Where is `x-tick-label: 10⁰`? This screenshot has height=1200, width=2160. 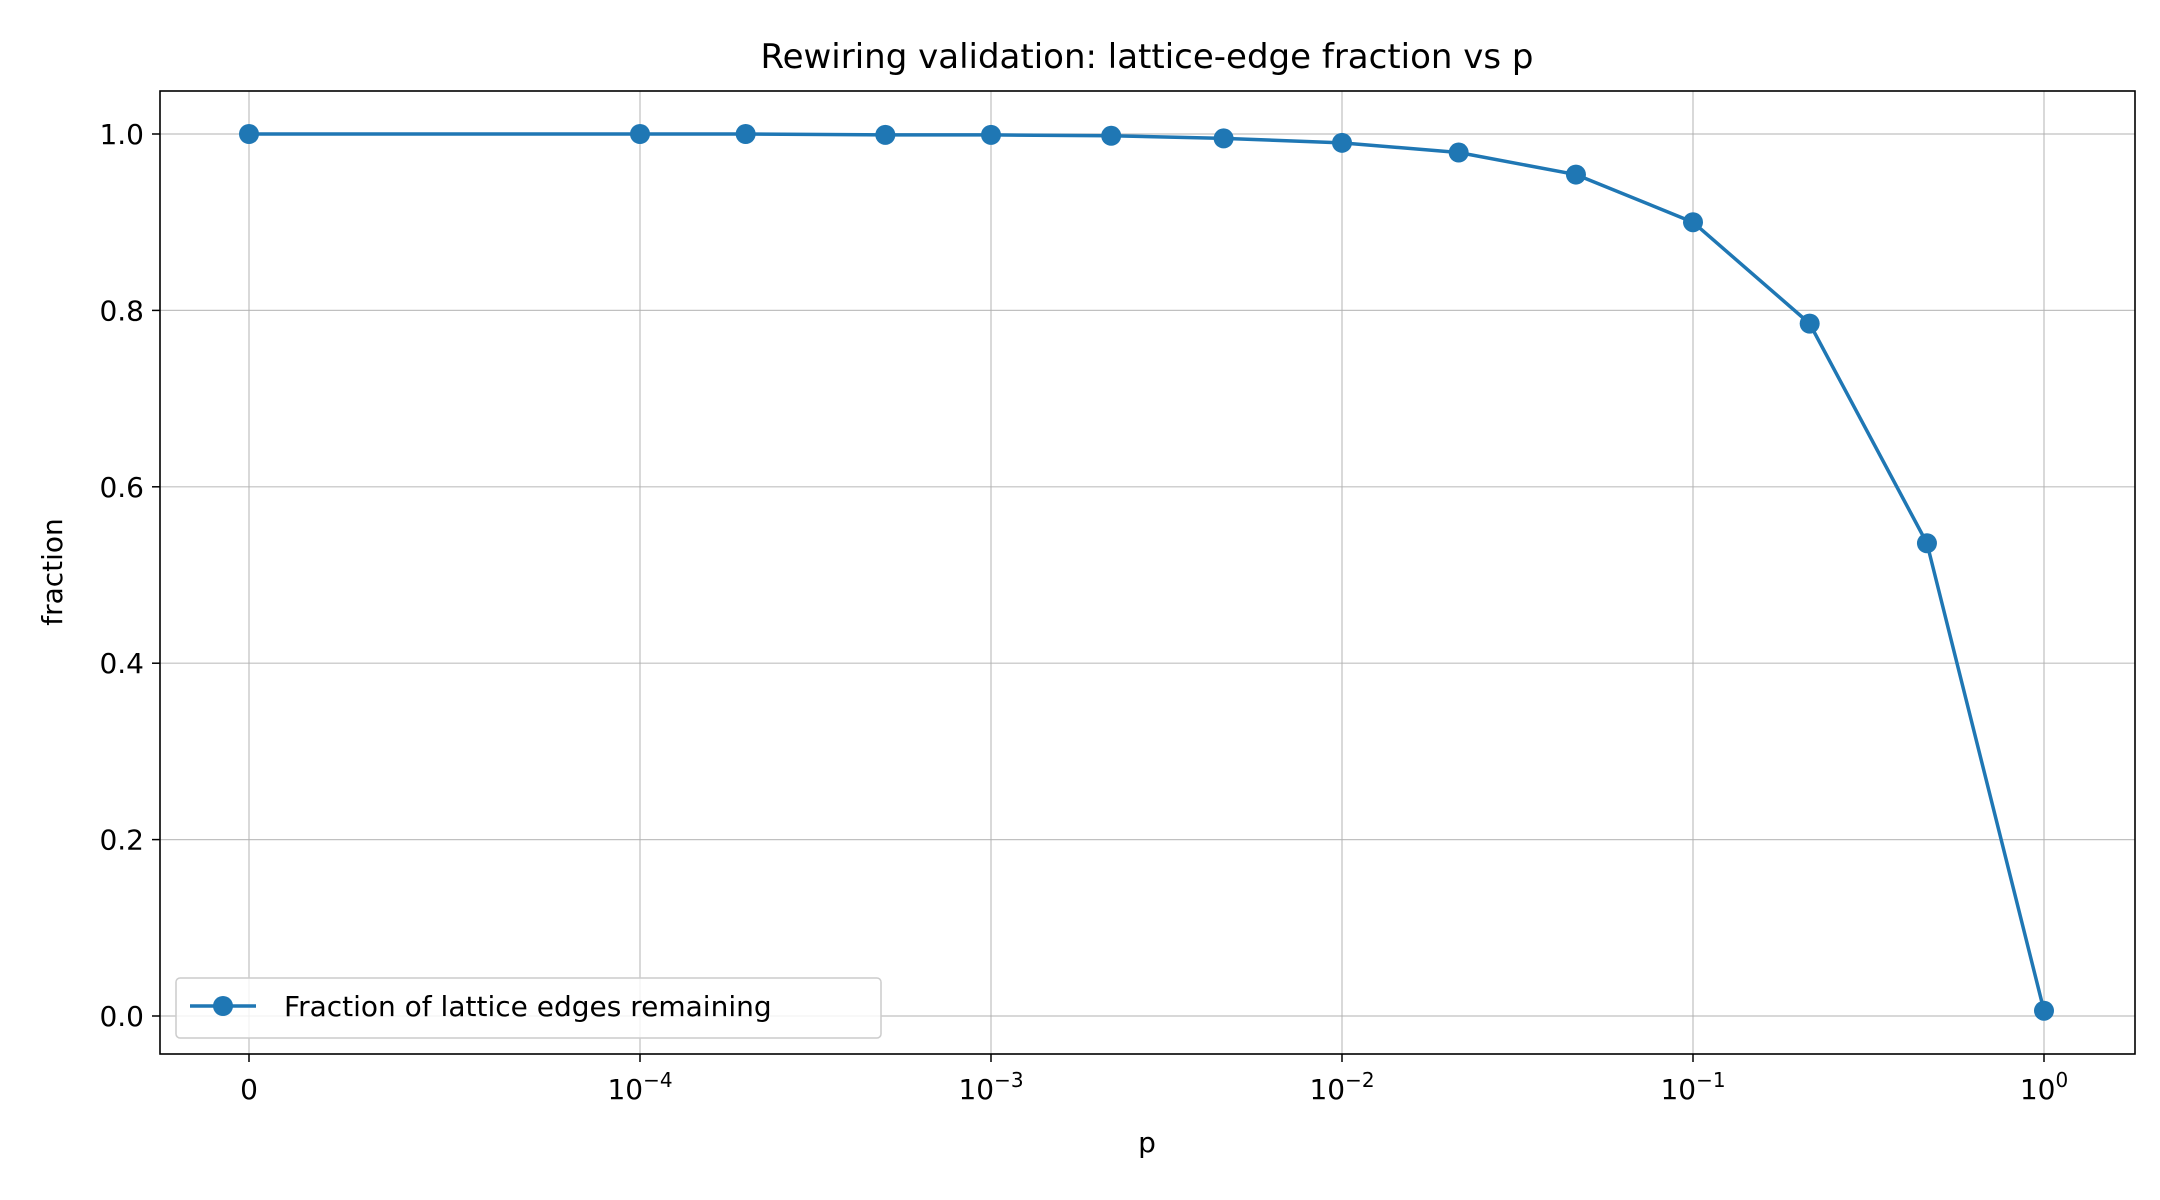 x-tick-label: 10⁰ is located at coordinates (2044, 1087).